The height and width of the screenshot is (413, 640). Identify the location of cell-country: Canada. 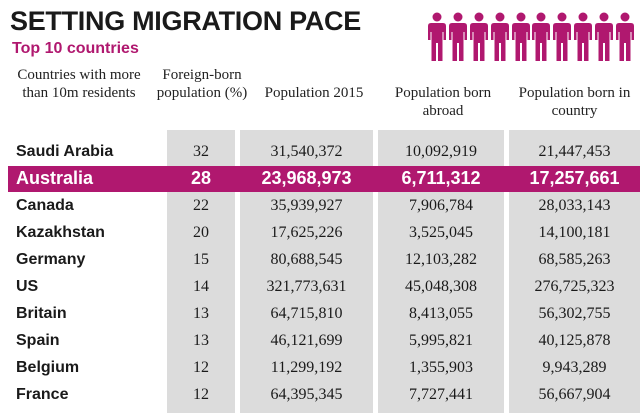
(45, 205).